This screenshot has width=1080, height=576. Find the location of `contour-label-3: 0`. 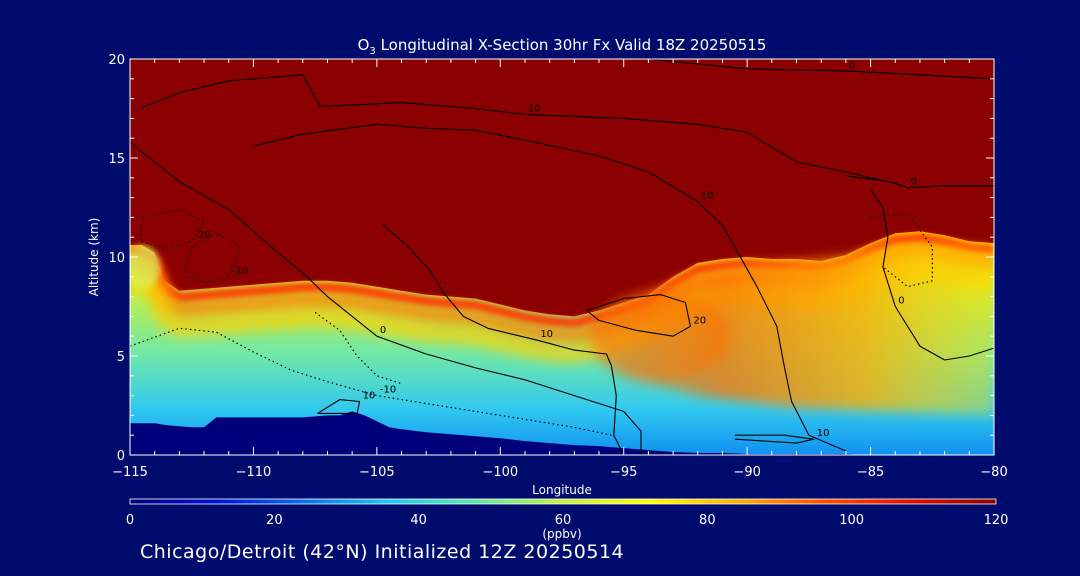

contour-label-3: 0 is located at coordinates (914, 182).